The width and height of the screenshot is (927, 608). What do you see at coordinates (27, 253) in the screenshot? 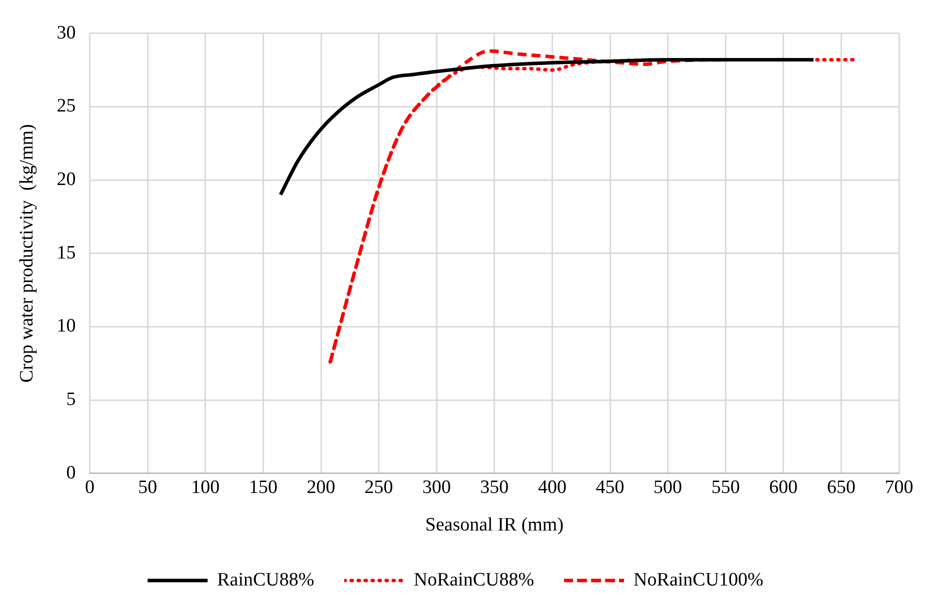
I see `y-axis-title: Crop water productivity (kg/mm)` at bounding box center [27, 253].